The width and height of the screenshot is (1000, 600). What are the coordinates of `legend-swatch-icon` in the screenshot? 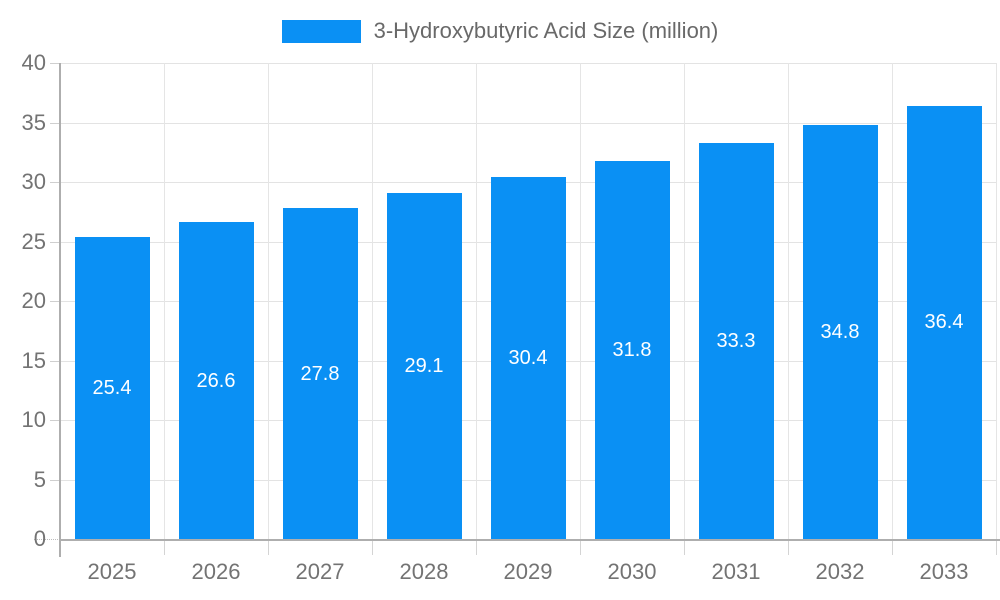 It's located at (321, 31).